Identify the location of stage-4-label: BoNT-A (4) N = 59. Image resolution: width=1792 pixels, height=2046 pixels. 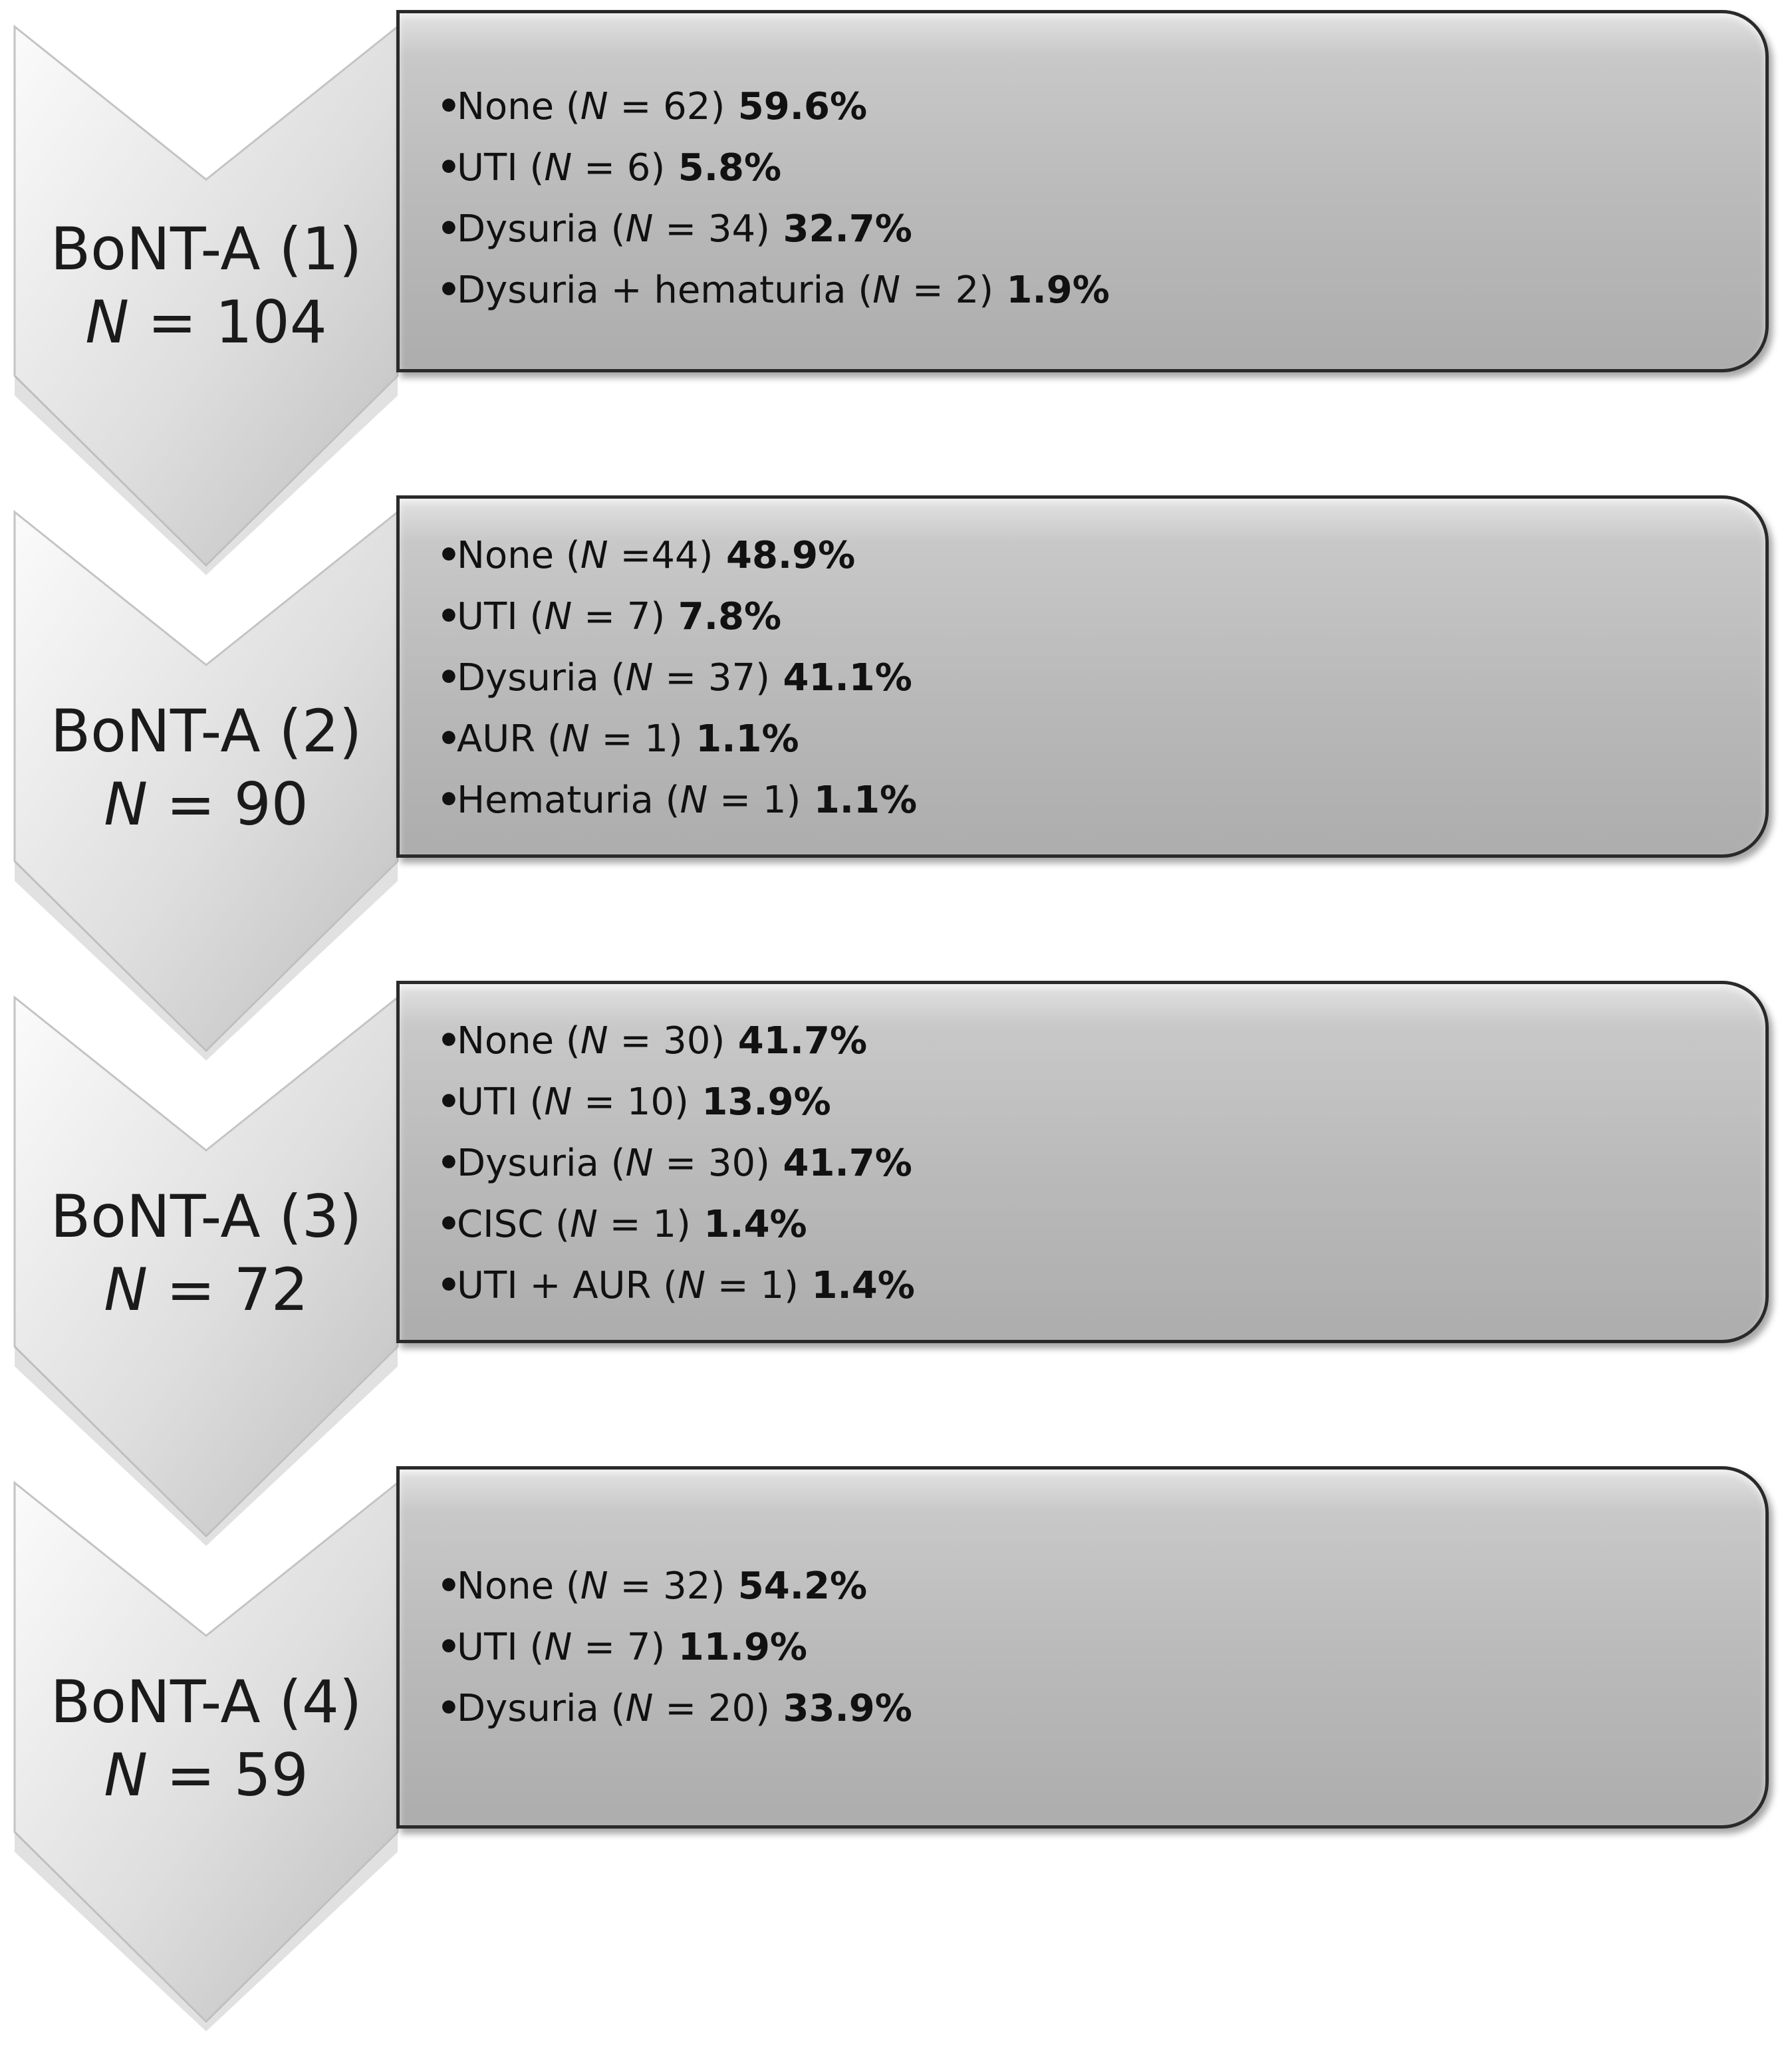
(206, 1739).